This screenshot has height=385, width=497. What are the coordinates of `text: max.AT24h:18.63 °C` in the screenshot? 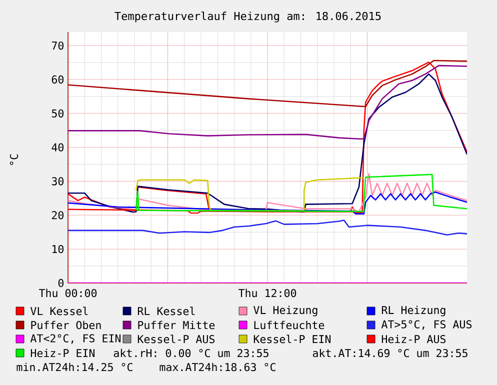 It's located at (218, 367).